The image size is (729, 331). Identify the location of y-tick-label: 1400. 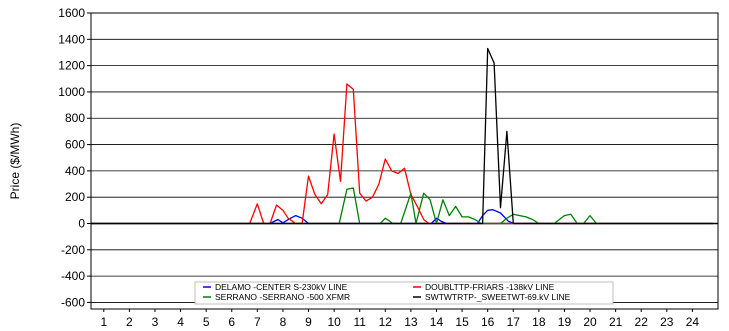
(71, 39).